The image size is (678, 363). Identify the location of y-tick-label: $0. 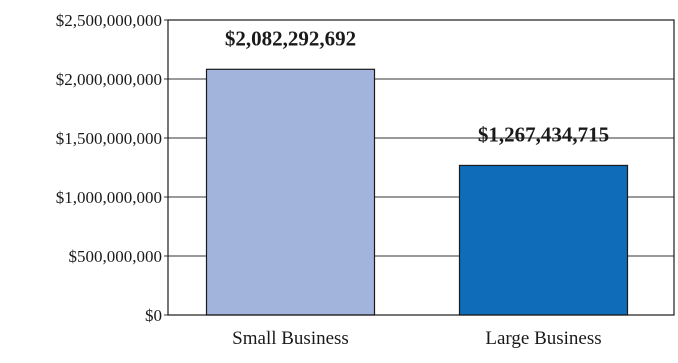
(153, 315).